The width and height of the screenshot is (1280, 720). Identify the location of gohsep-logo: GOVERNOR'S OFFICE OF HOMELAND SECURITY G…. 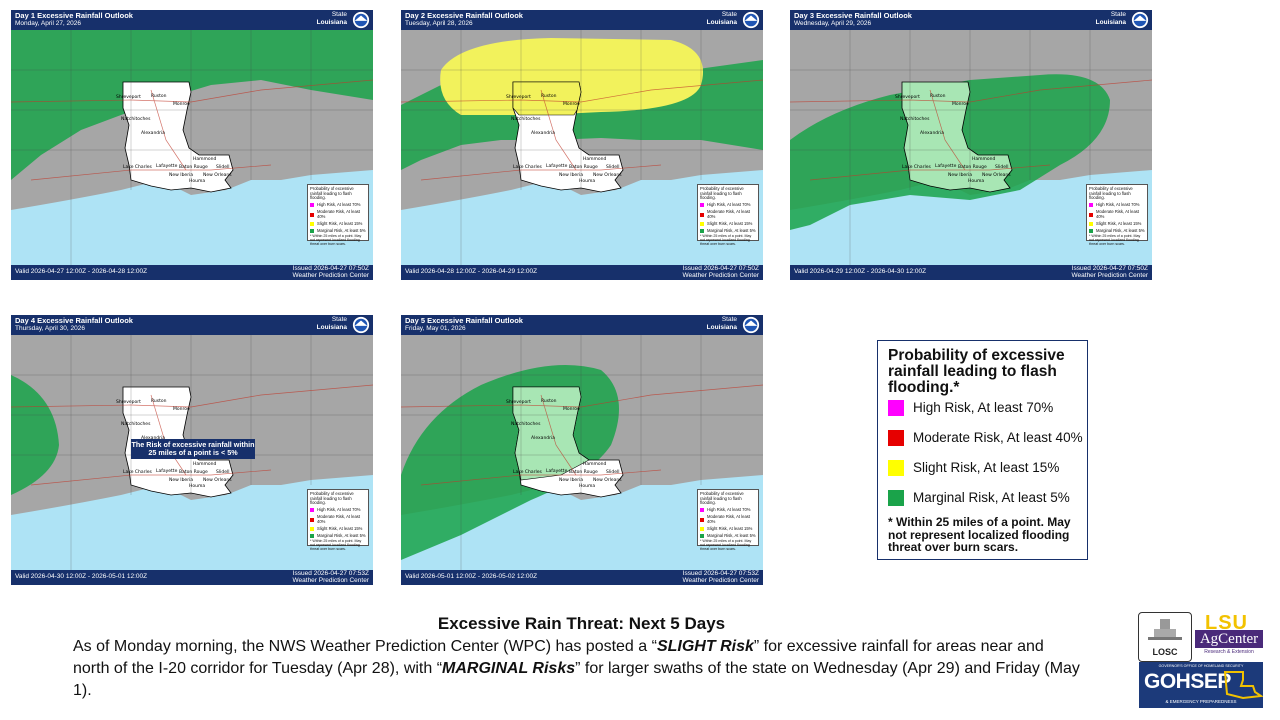
(1201, 685).